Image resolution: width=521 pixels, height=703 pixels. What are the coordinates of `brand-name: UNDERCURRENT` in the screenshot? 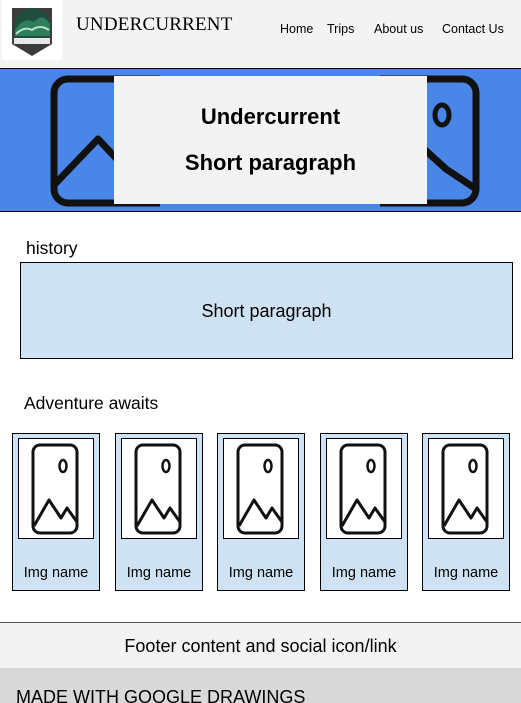 It's located at (154, 24).